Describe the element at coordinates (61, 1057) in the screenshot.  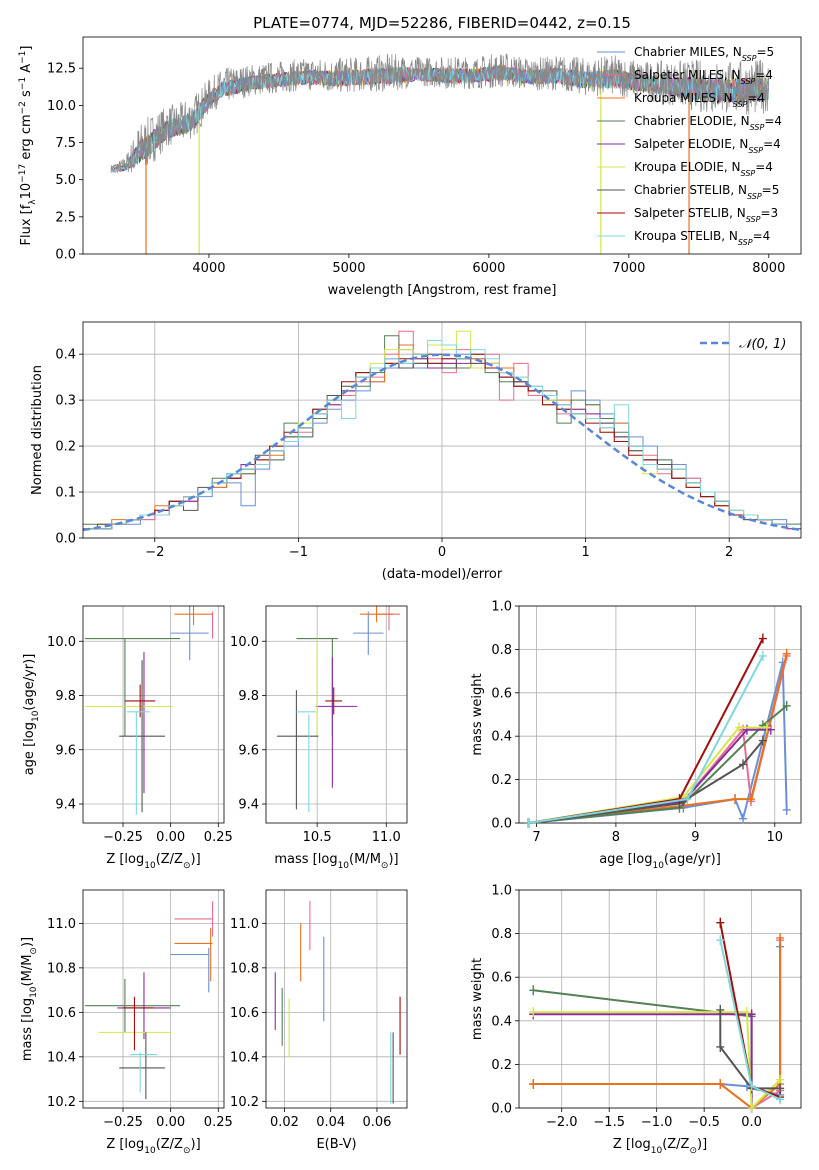
I see `y-tick-label: 10.4` at that location.